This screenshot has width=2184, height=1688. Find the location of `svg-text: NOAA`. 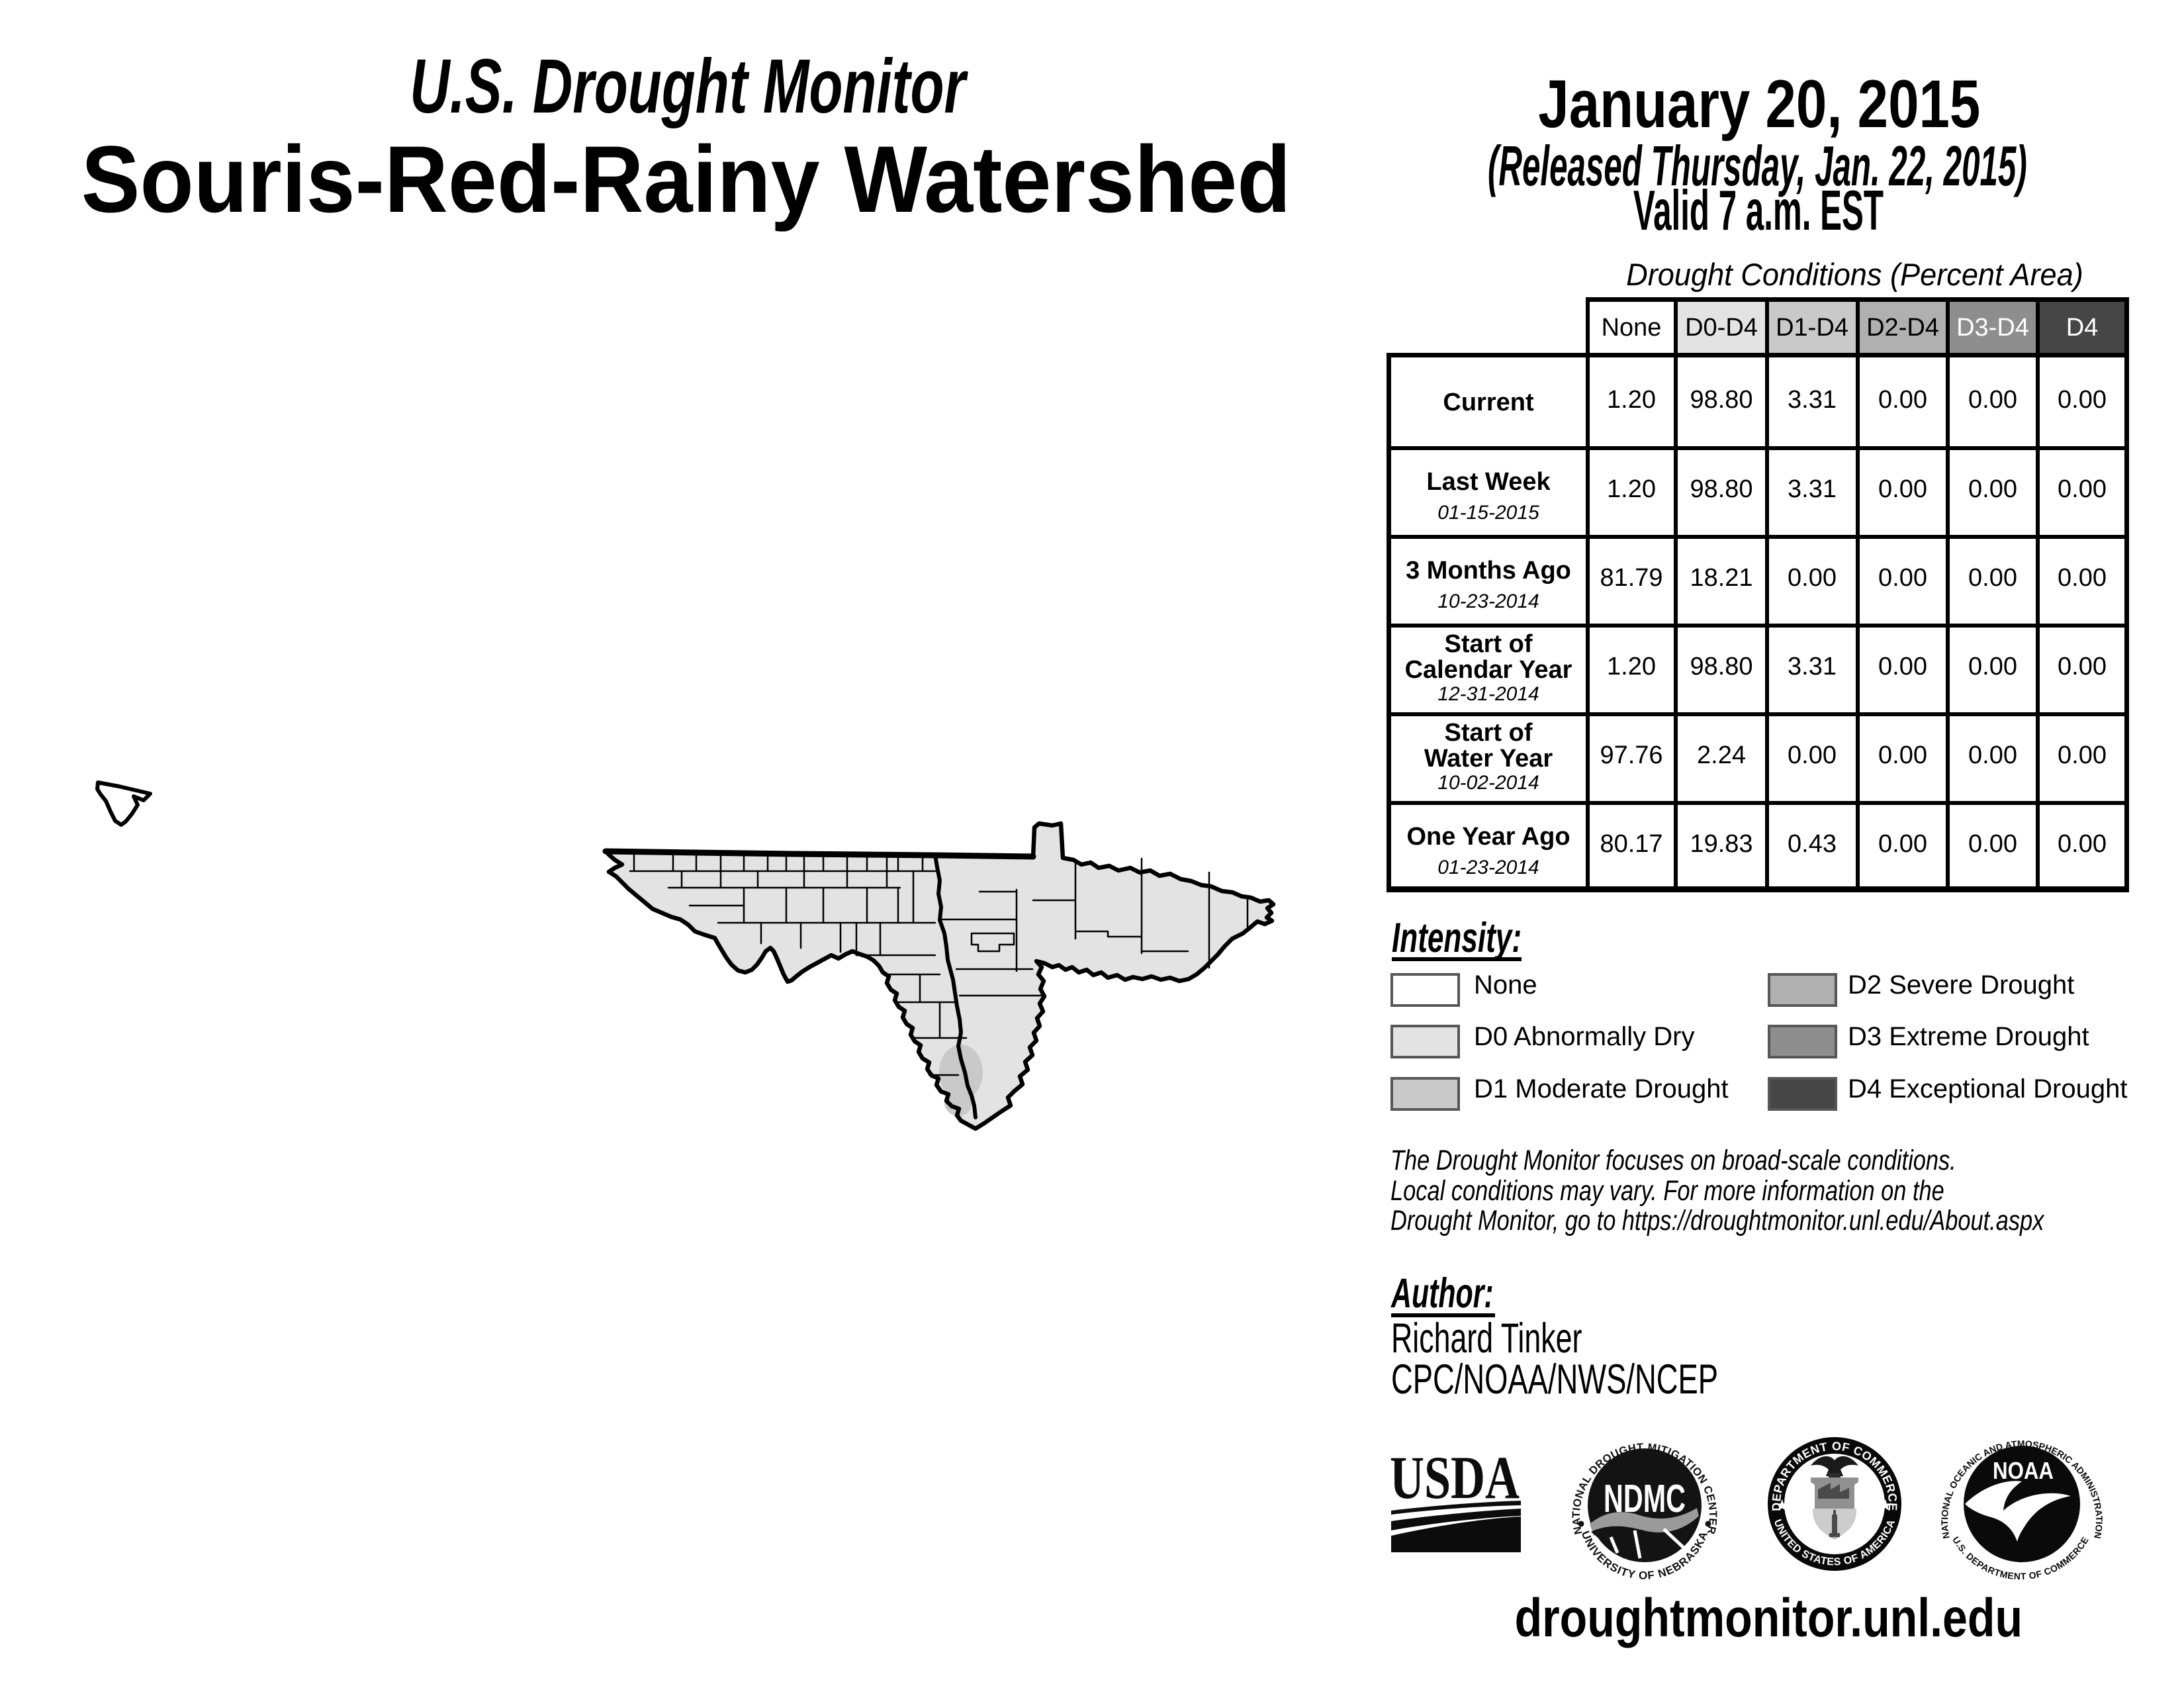

svg-text: NOAA is located at coordinates (2023, 1470).